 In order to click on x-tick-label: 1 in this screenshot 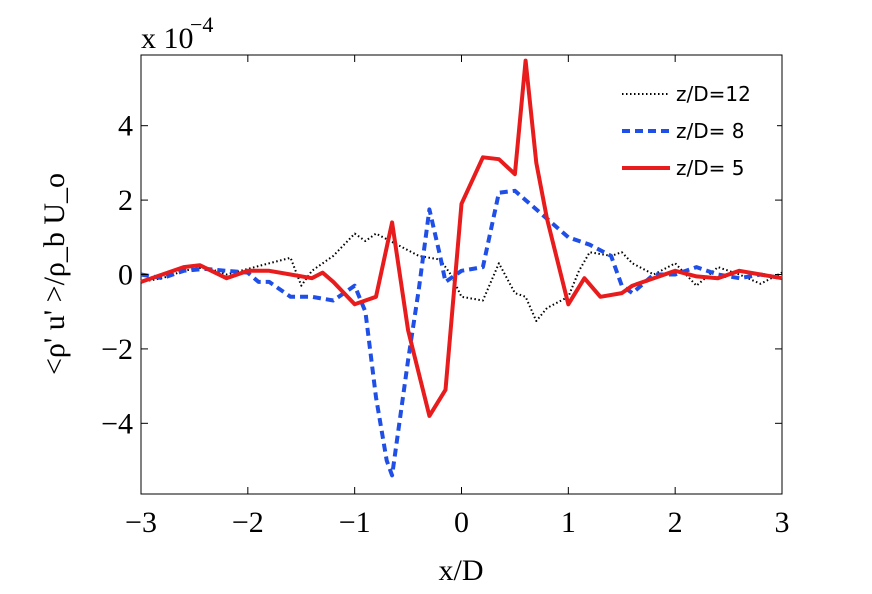, I will do `click(568, 522)`.